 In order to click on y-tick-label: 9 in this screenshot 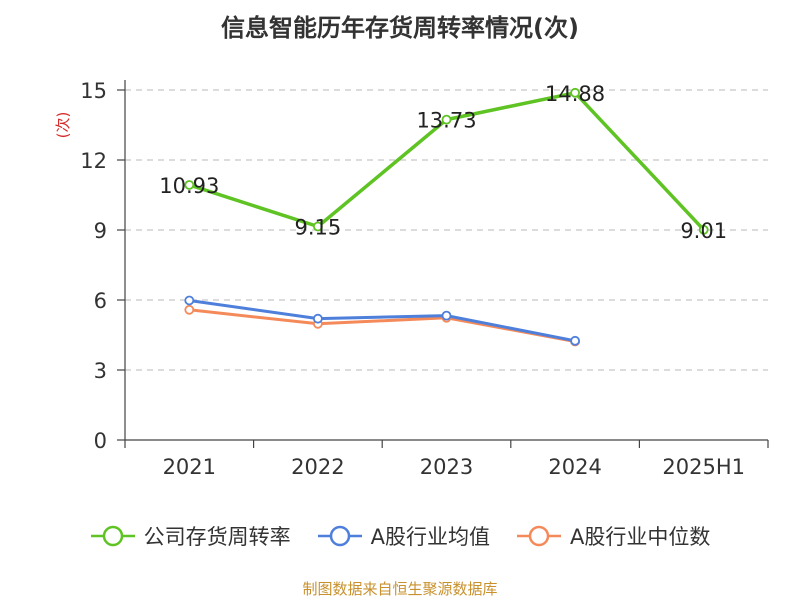, I will do `click(100, 231)`.